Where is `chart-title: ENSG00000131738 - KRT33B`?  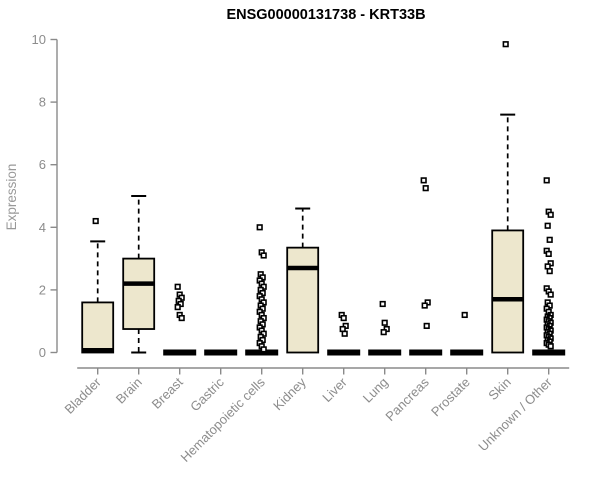 chart-title: ENSG00000131738 - KRT33B is located at coordinates (325, 15).